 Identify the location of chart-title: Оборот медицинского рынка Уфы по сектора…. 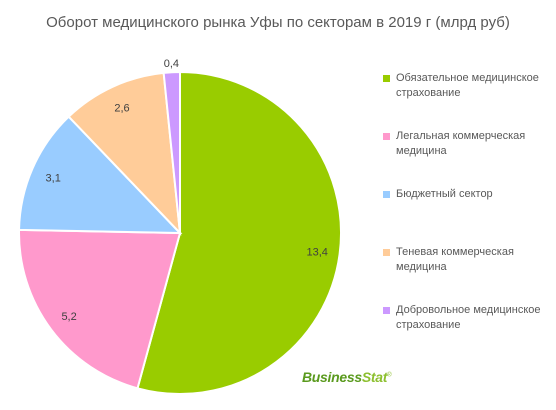
(278, 22).